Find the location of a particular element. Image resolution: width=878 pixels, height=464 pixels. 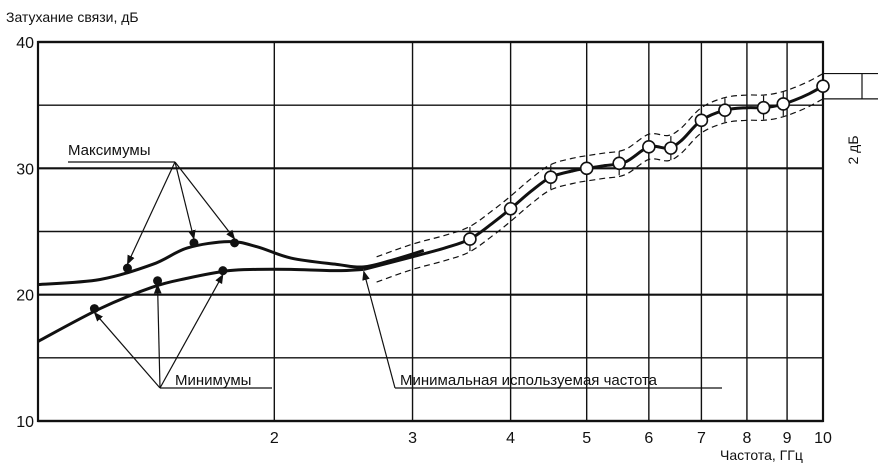

y-tick-label: 20 is located at coordinates (25, 296).